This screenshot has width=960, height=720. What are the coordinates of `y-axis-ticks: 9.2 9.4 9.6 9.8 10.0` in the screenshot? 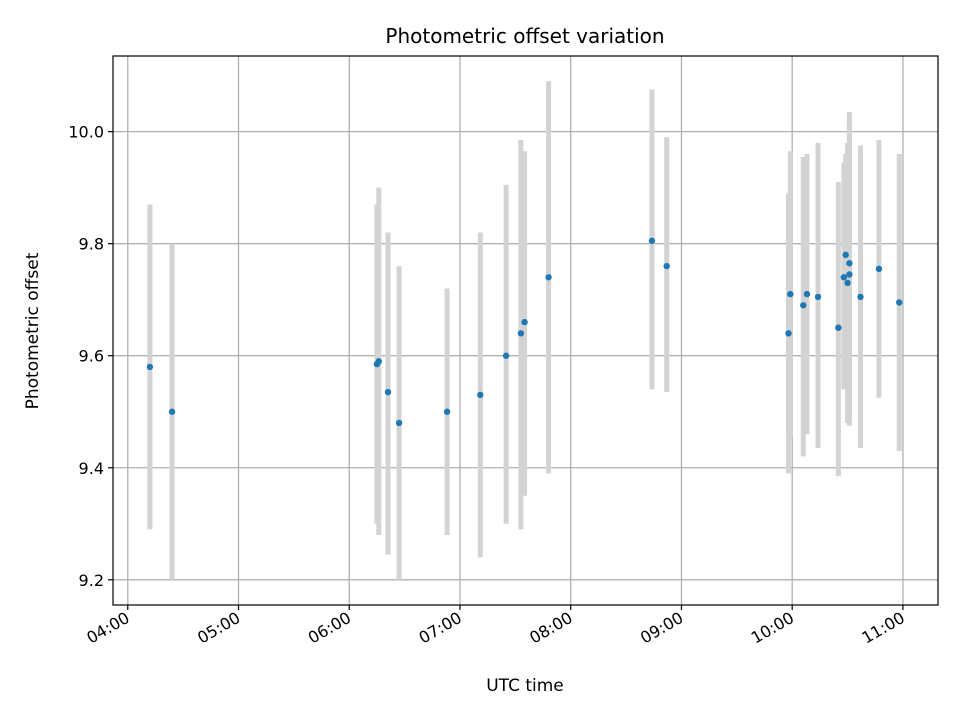 It's located at (90, 356).